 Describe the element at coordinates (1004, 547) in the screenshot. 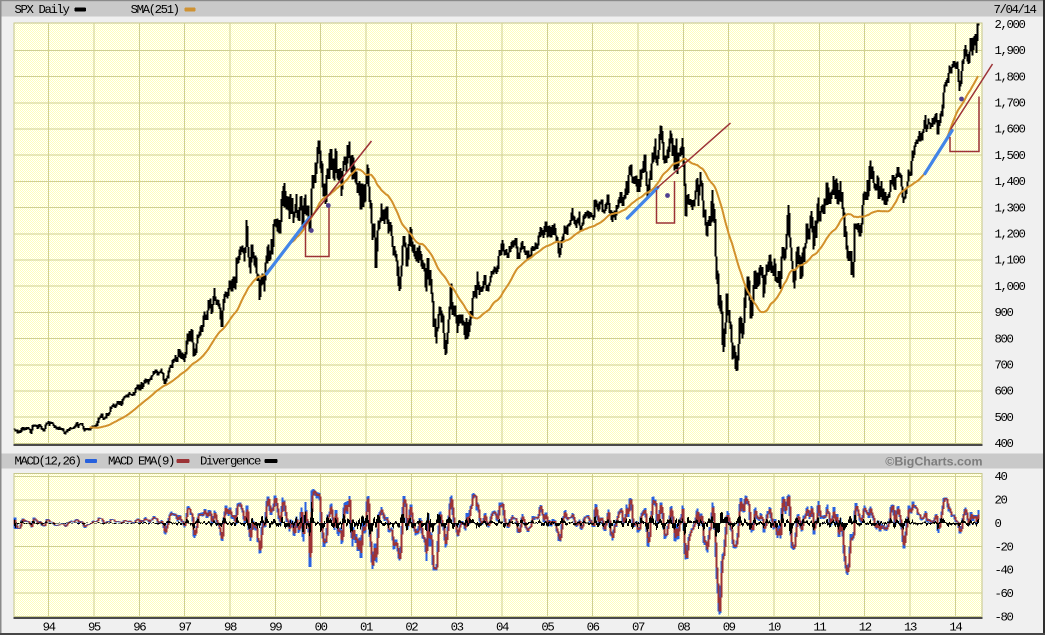

I see `svg-text: -20` at that location.